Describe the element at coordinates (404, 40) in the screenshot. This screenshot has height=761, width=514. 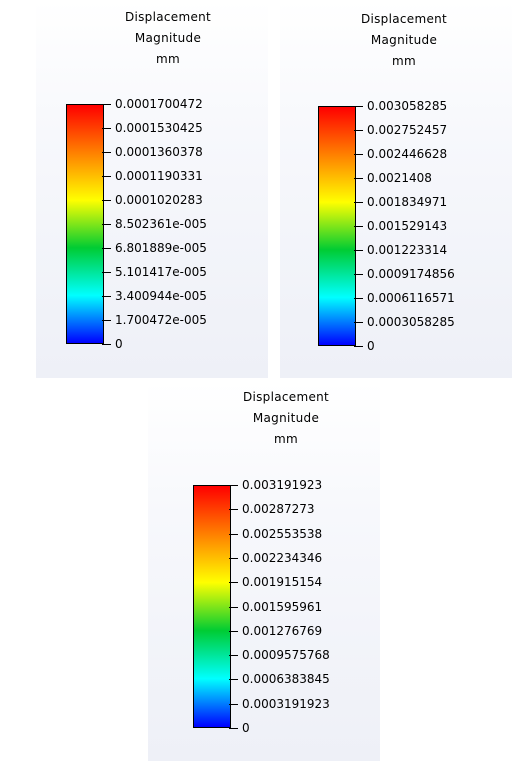
I see `legend-2-title-line-2: Magnitude` at that location.